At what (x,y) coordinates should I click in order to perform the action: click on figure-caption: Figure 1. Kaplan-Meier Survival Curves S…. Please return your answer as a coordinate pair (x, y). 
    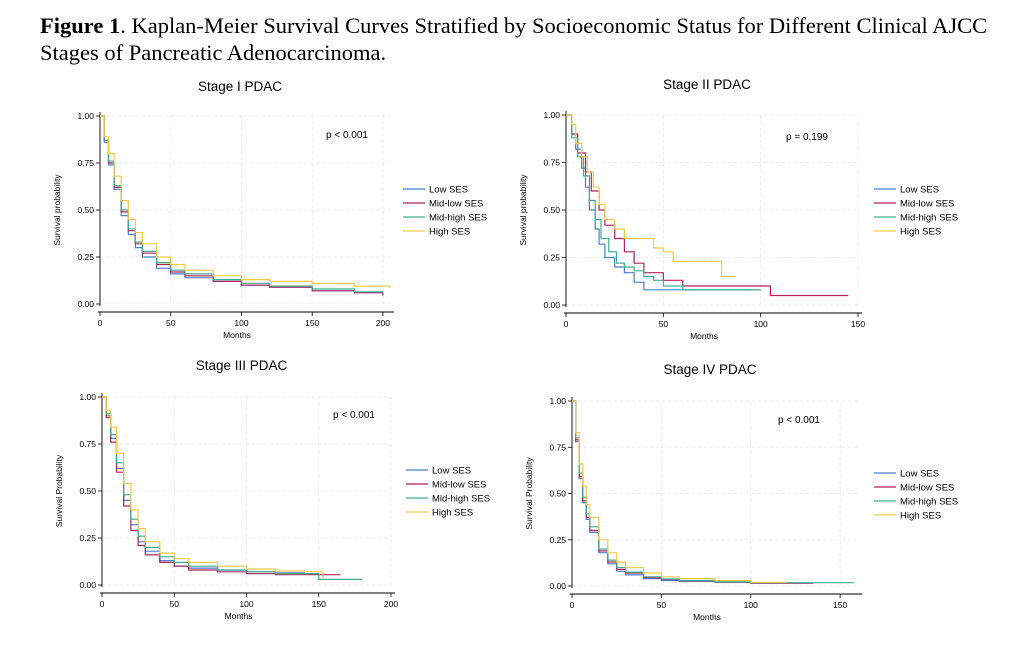
    Looking at the image, I should click on (520, 39).